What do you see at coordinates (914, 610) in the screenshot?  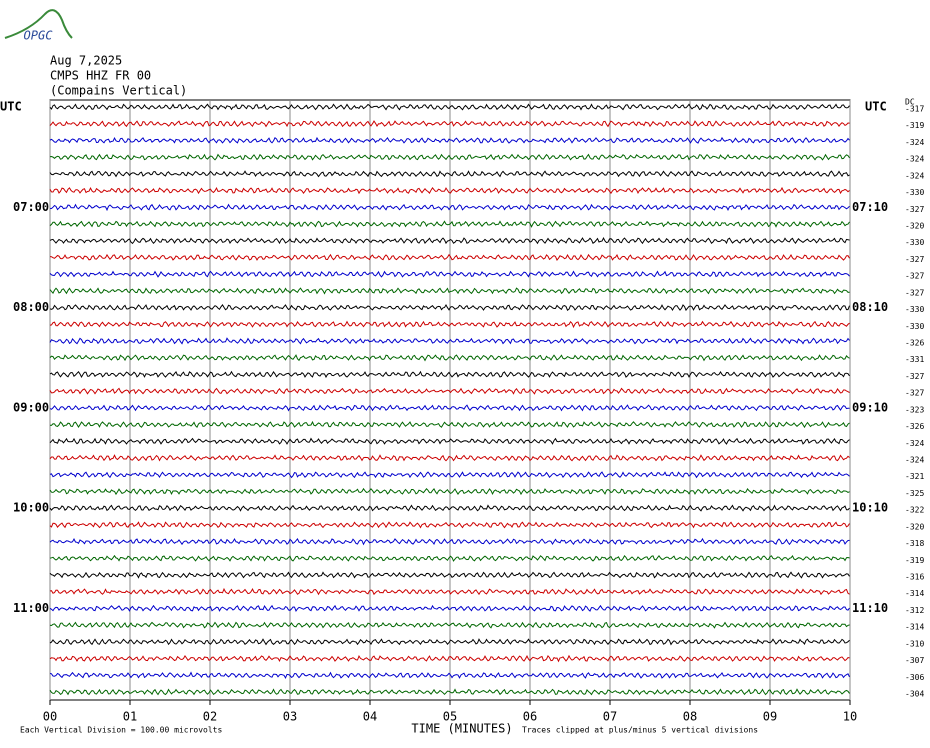 I see `dc-label: -312` at bounding box center [914, 610].